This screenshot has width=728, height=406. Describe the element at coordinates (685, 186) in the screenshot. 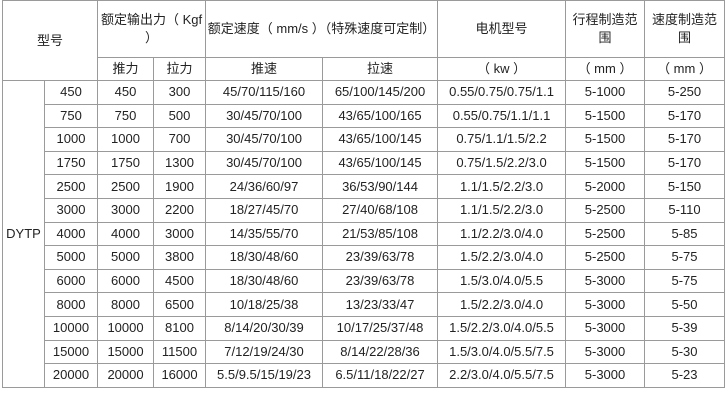

I see `table-cell: 5-150` at that location.